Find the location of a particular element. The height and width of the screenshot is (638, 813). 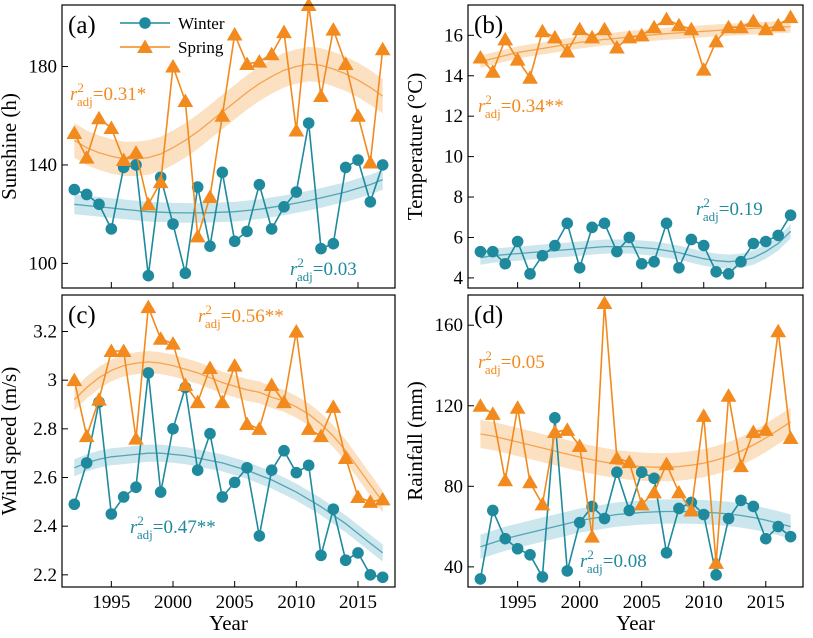

annotation-part: =0.31* is located at coordinates (119, 94).